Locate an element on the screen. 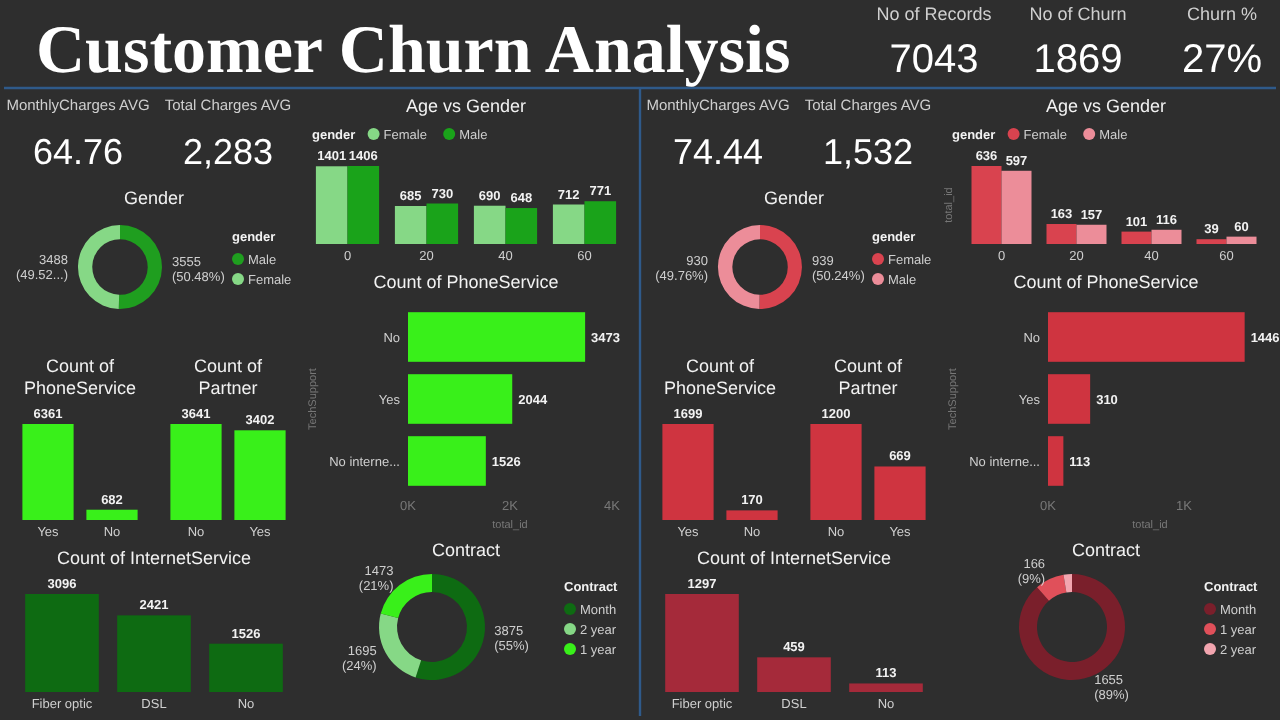 The height and width of the screenshot is (720, 1280). text: 7043 is located at coordinates (934, 60).